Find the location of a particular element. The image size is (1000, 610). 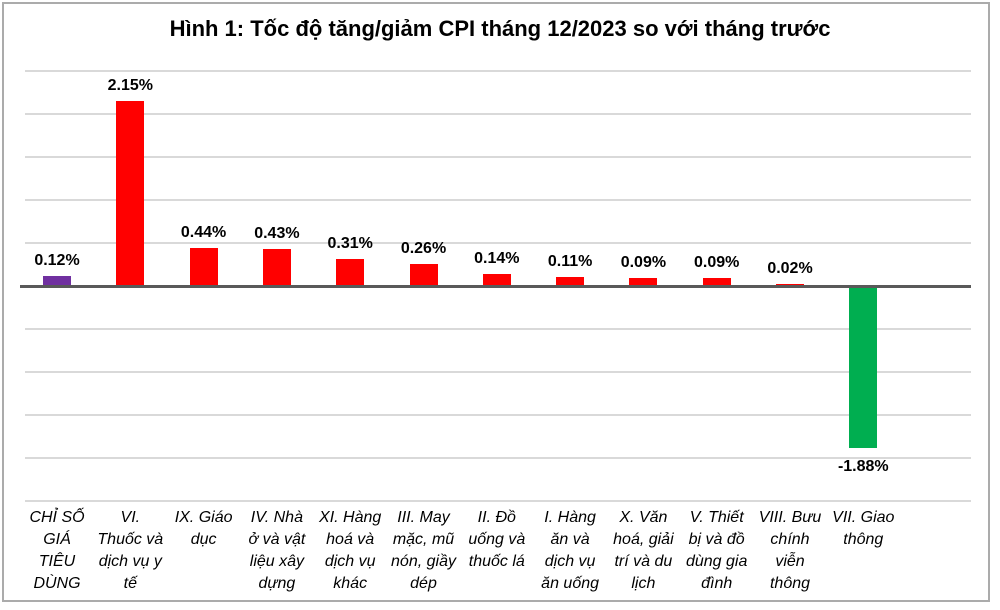

category-label-9: X. Văn hoá, giải trí và du lịch is located at coordinates (643, 550).